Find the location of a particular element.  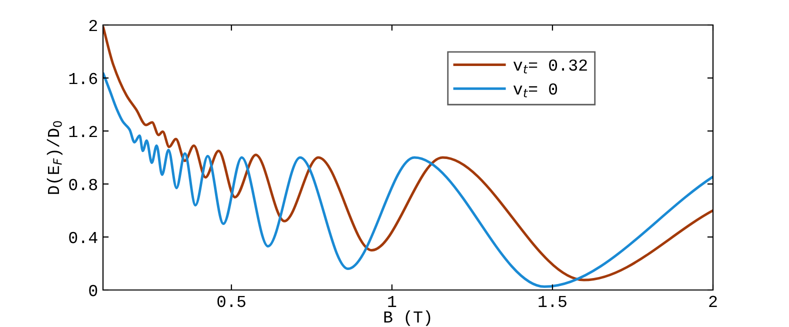

y-axis-title: D(E$_{F}$)/D$_{0}$ is located at coordinates (54, 157).